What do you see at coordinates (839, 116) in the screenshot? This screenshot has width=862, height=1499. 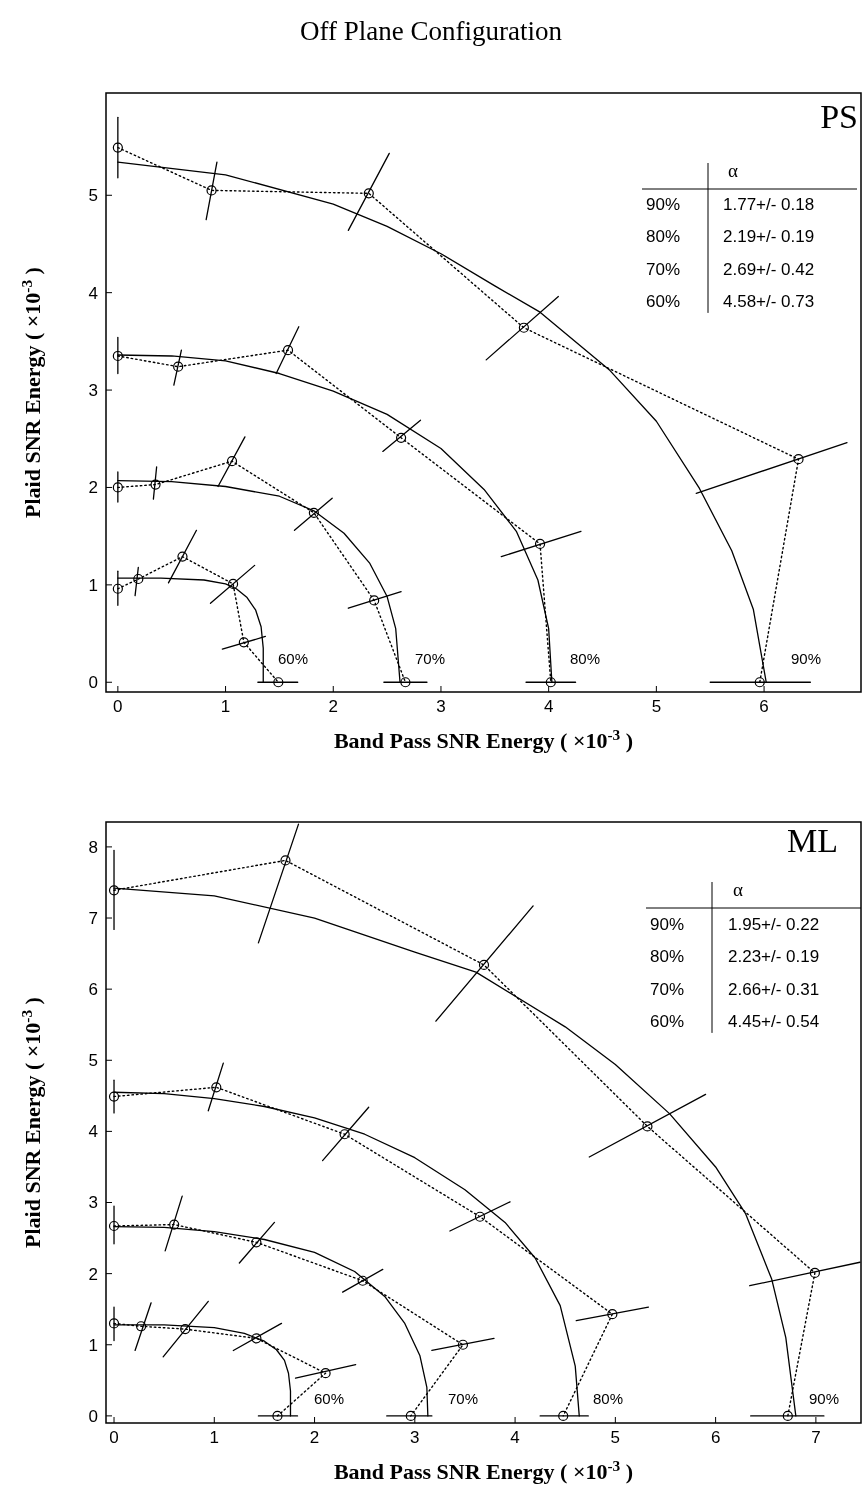 I see `annotation: PS` at bounding box center [839, 116].